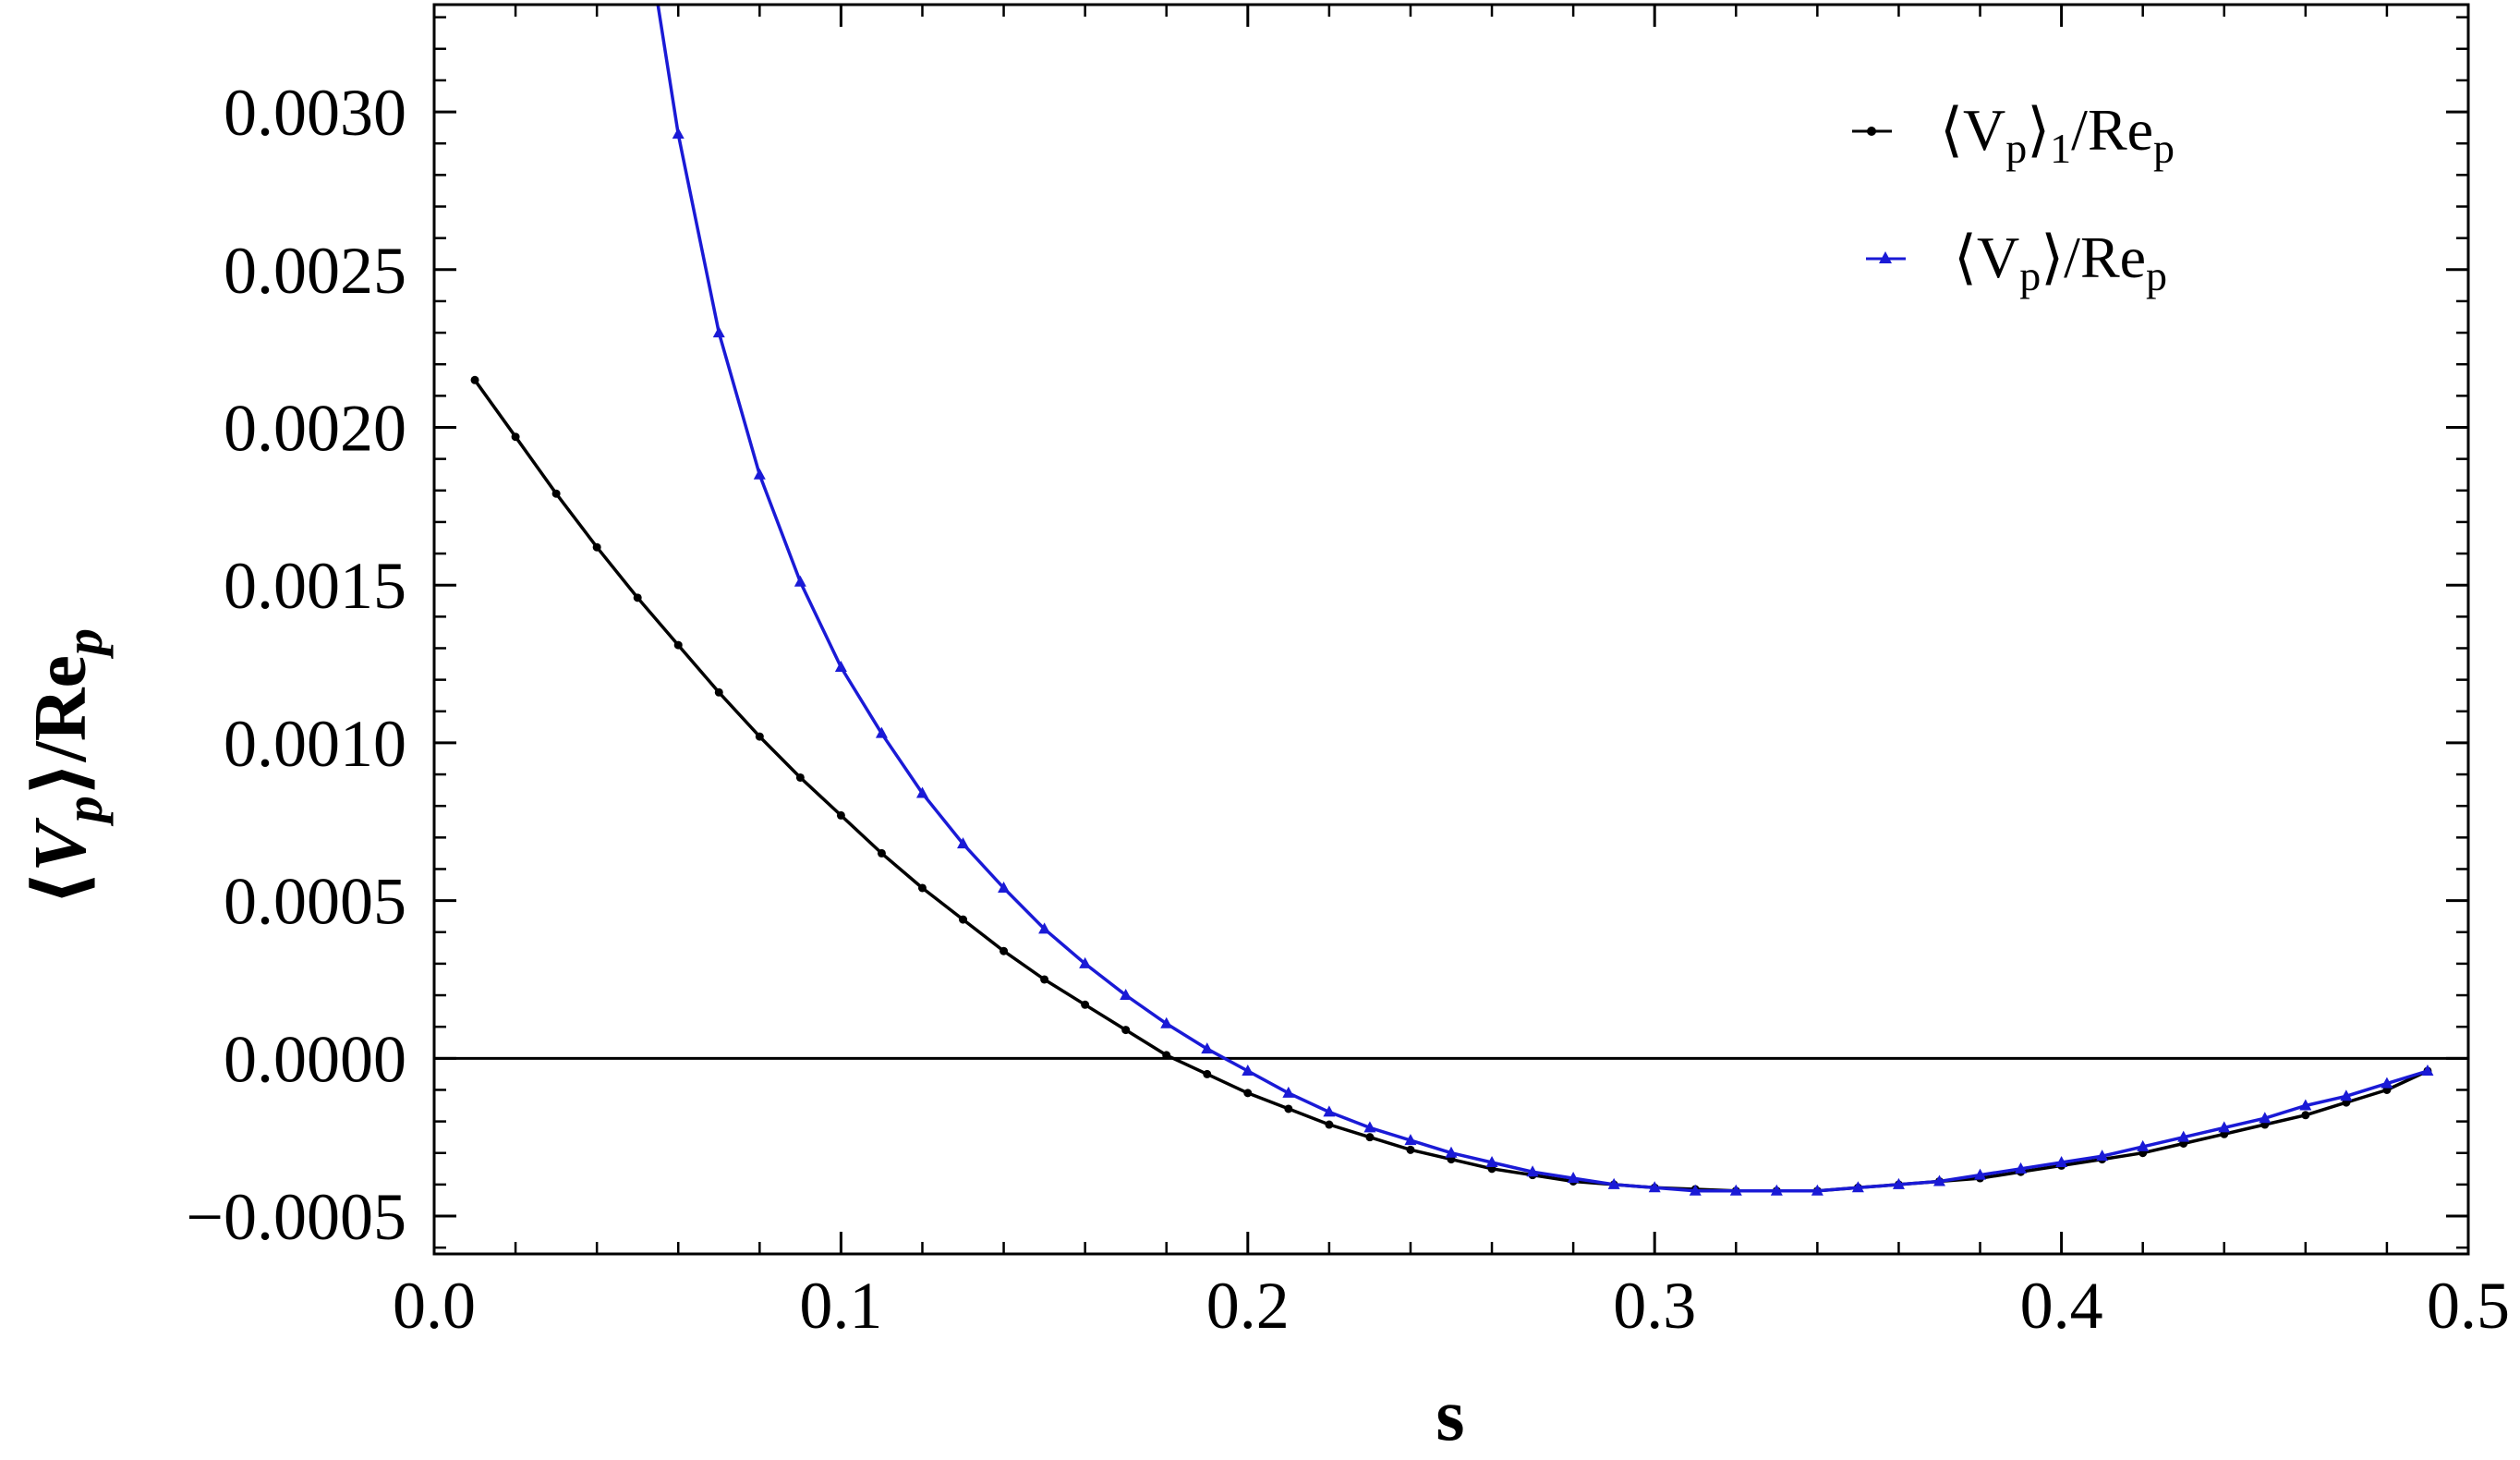 The width and height of the screenshot is (2520, 1460). What do you see at coordinates (315, 428) in the screenshot?
I see `y-tick-label: 0.0020` at bounding box center [315, 428].